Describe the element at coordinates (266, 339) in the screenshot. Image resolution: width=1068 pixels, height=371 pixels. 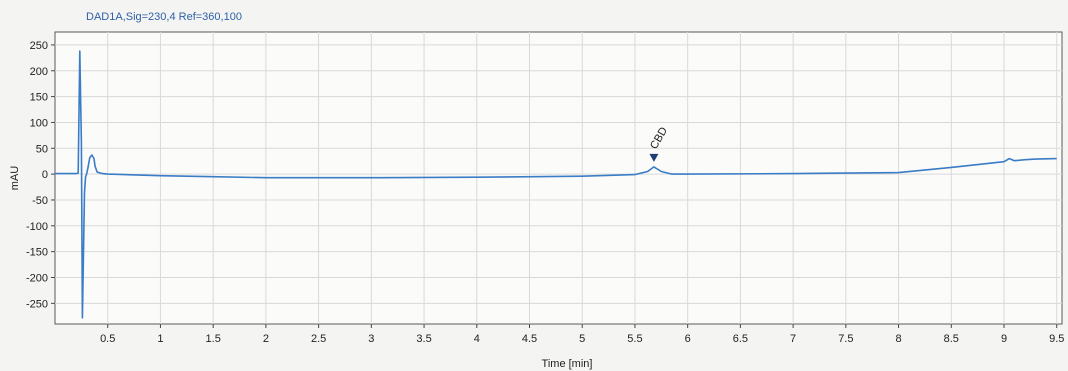
I see `x-tick-label: 2` at that location.